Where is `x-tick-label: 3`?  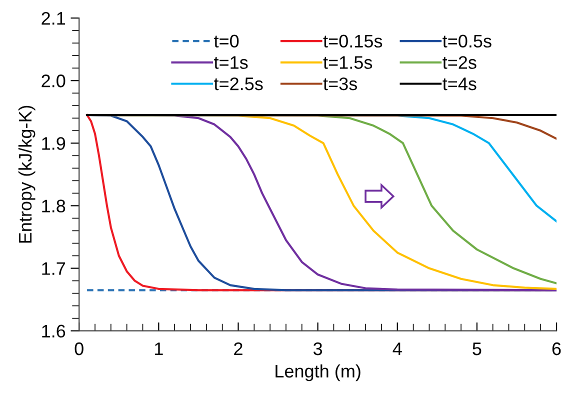
x-tick-label: 3 is located at coordinates (317, 349).